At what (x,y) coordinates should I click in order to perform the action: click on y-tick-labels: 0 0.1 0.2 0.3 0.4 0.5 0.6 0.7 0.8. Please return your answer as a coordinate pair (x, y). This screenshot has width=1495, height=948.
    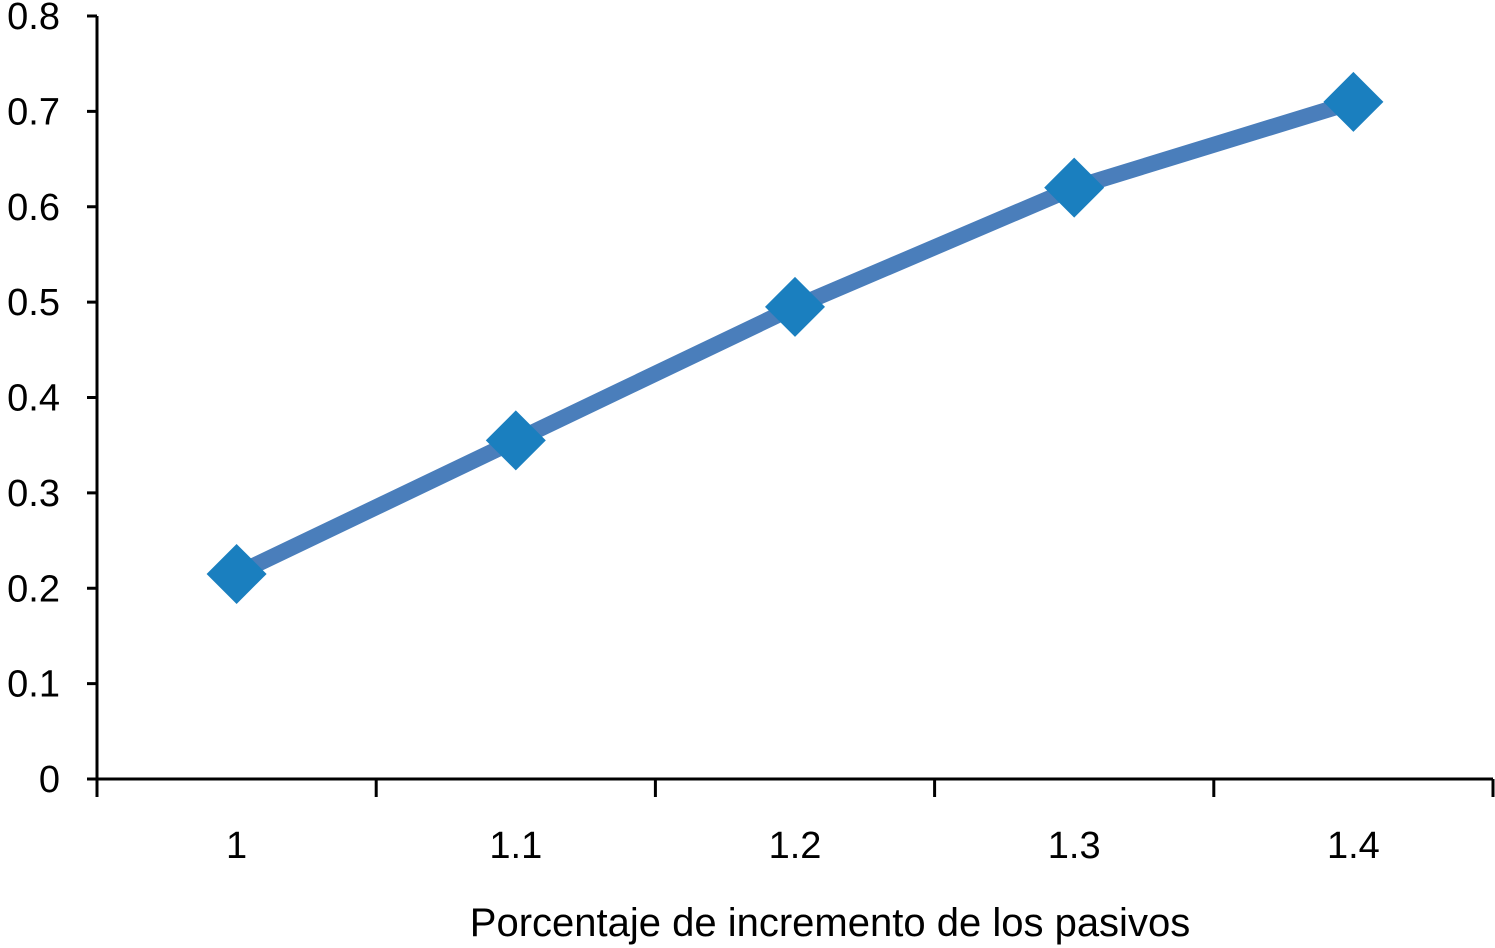
    Looking at the image, I should click on (33, 400).